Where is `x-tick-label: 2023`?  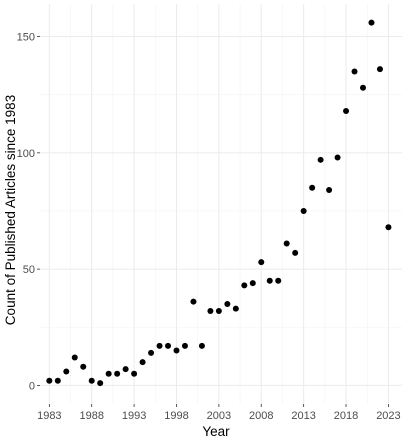
x-tick-label: 2023 is located at coordinates (388, 416).